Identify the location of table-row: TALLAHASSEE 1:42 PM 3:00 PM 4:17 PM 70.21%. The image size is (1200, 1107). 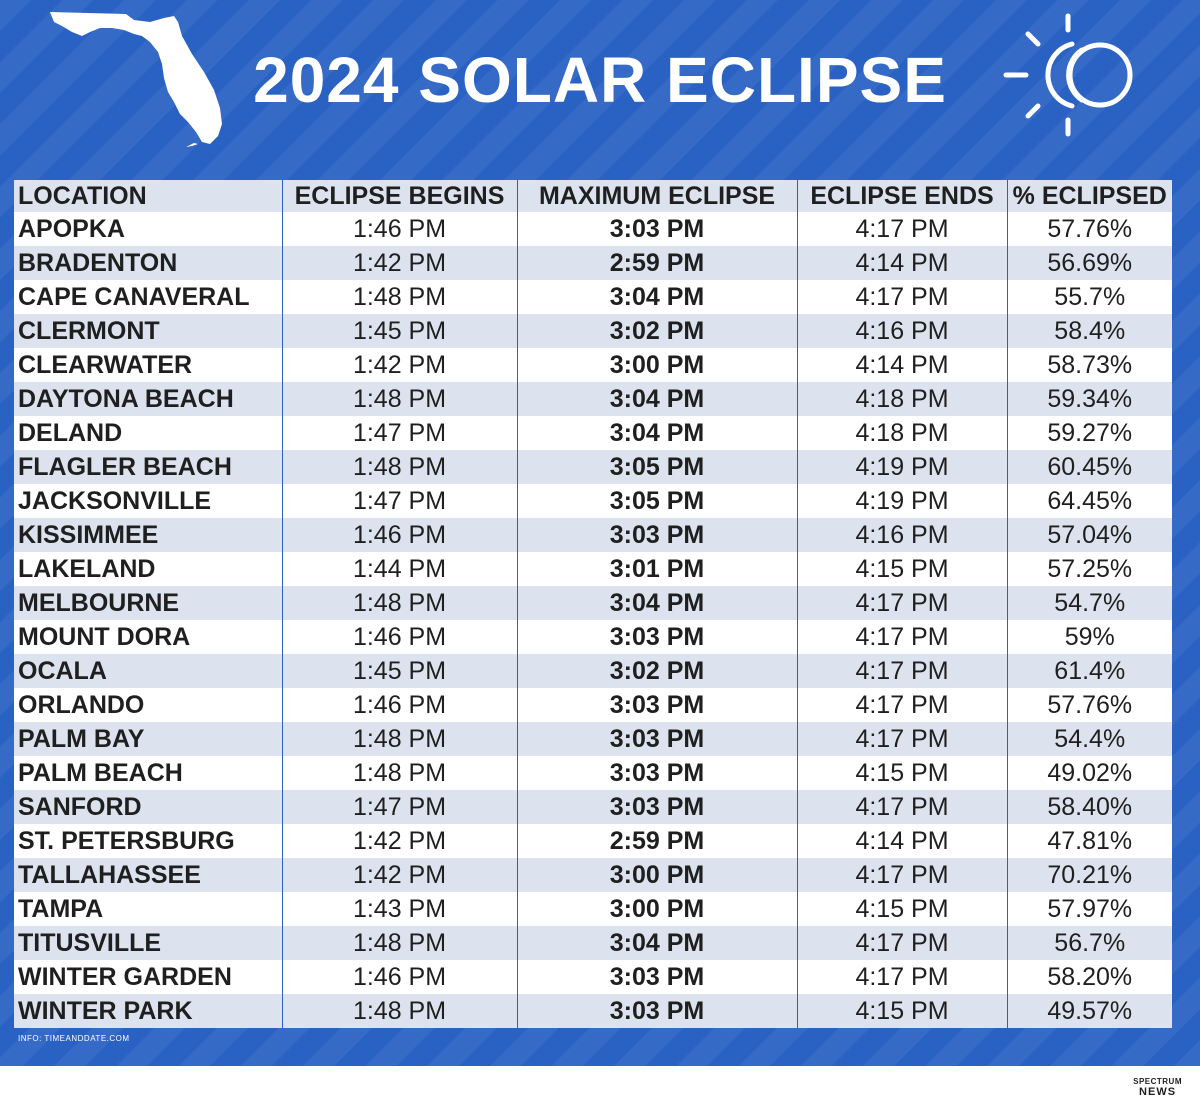
(593, 875).